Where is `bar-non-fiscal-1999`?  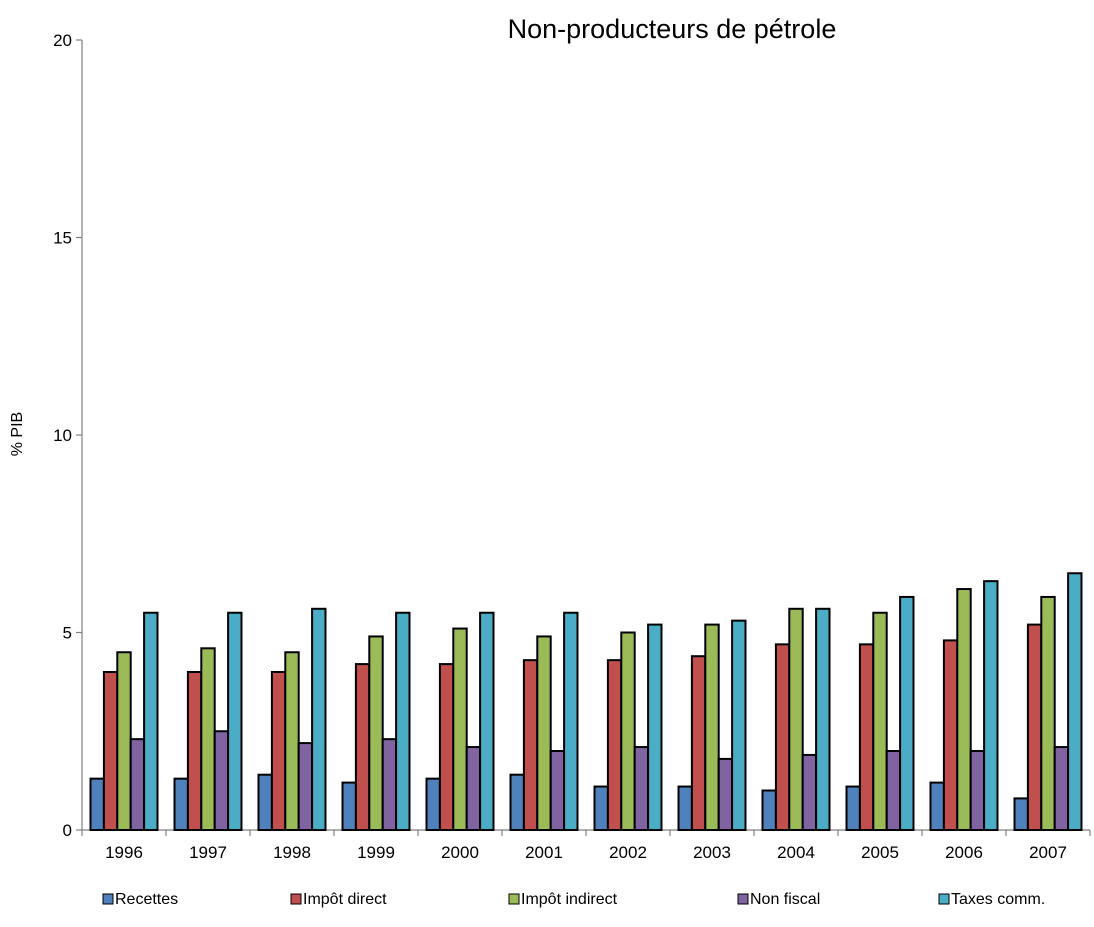
bar-non-fiscal-1999 is located at coordinates (389, 785).